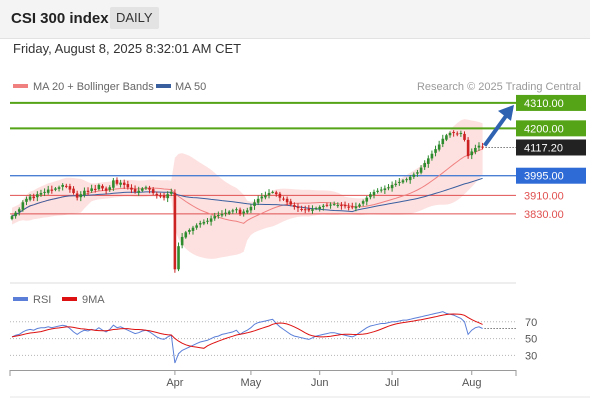 The image size is (590, 400). I want to click on level-tag-bg-r1, so click(551, 128).